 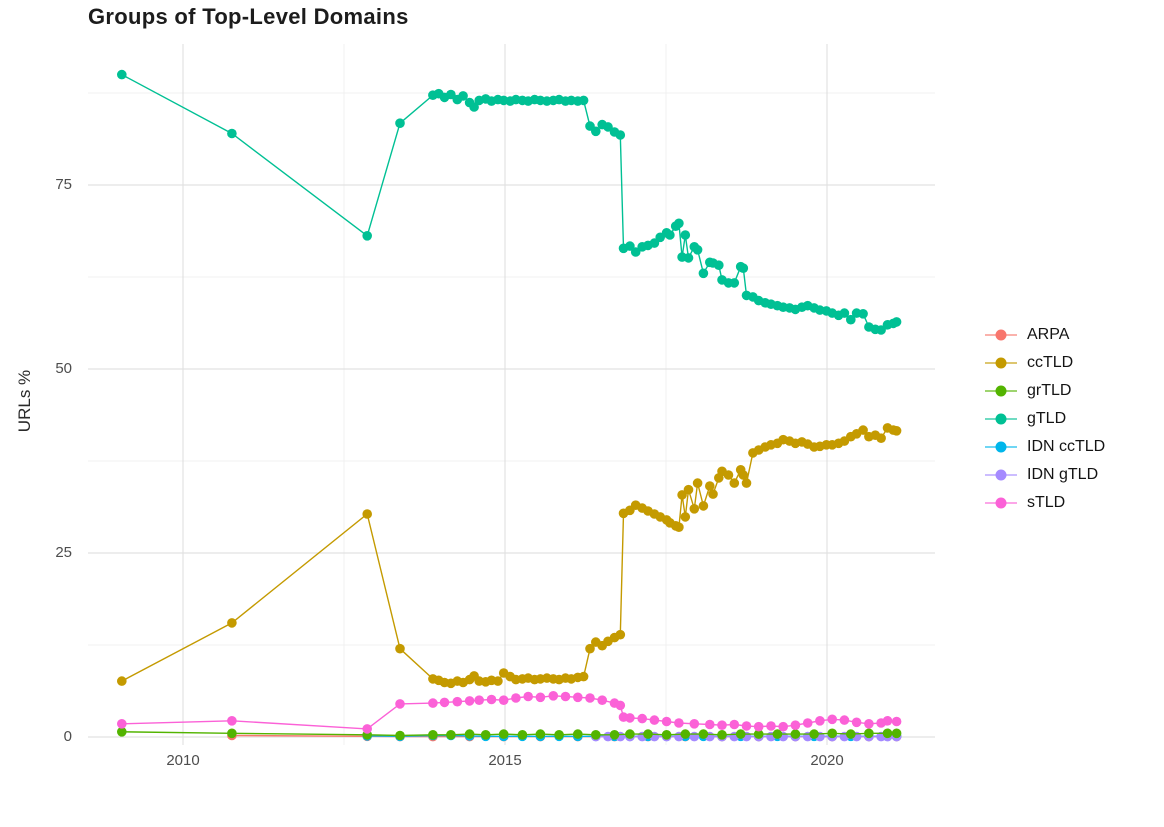 I want to click on legend-item-idn-cctld: IDN ccTLD, so click(x=1044, y=447).